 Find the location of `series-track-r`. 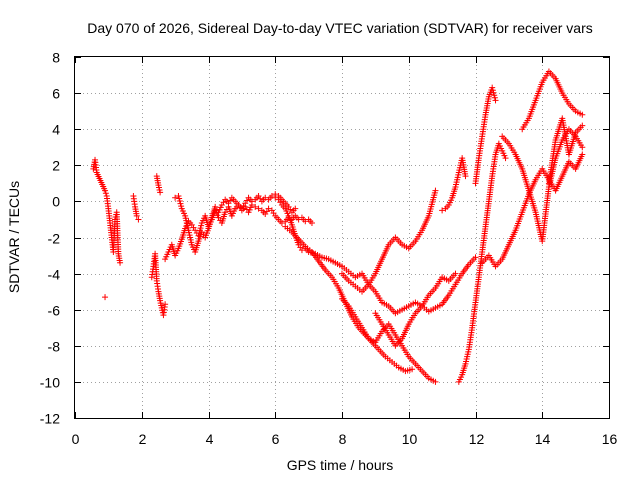

series-track-r is located at coordinates (552, 100).